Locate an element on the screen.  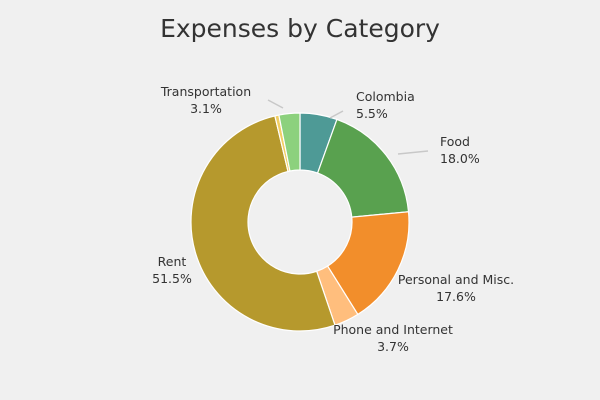
slice-transportation-name-label: Transportation is located at coordinates (205, 91).